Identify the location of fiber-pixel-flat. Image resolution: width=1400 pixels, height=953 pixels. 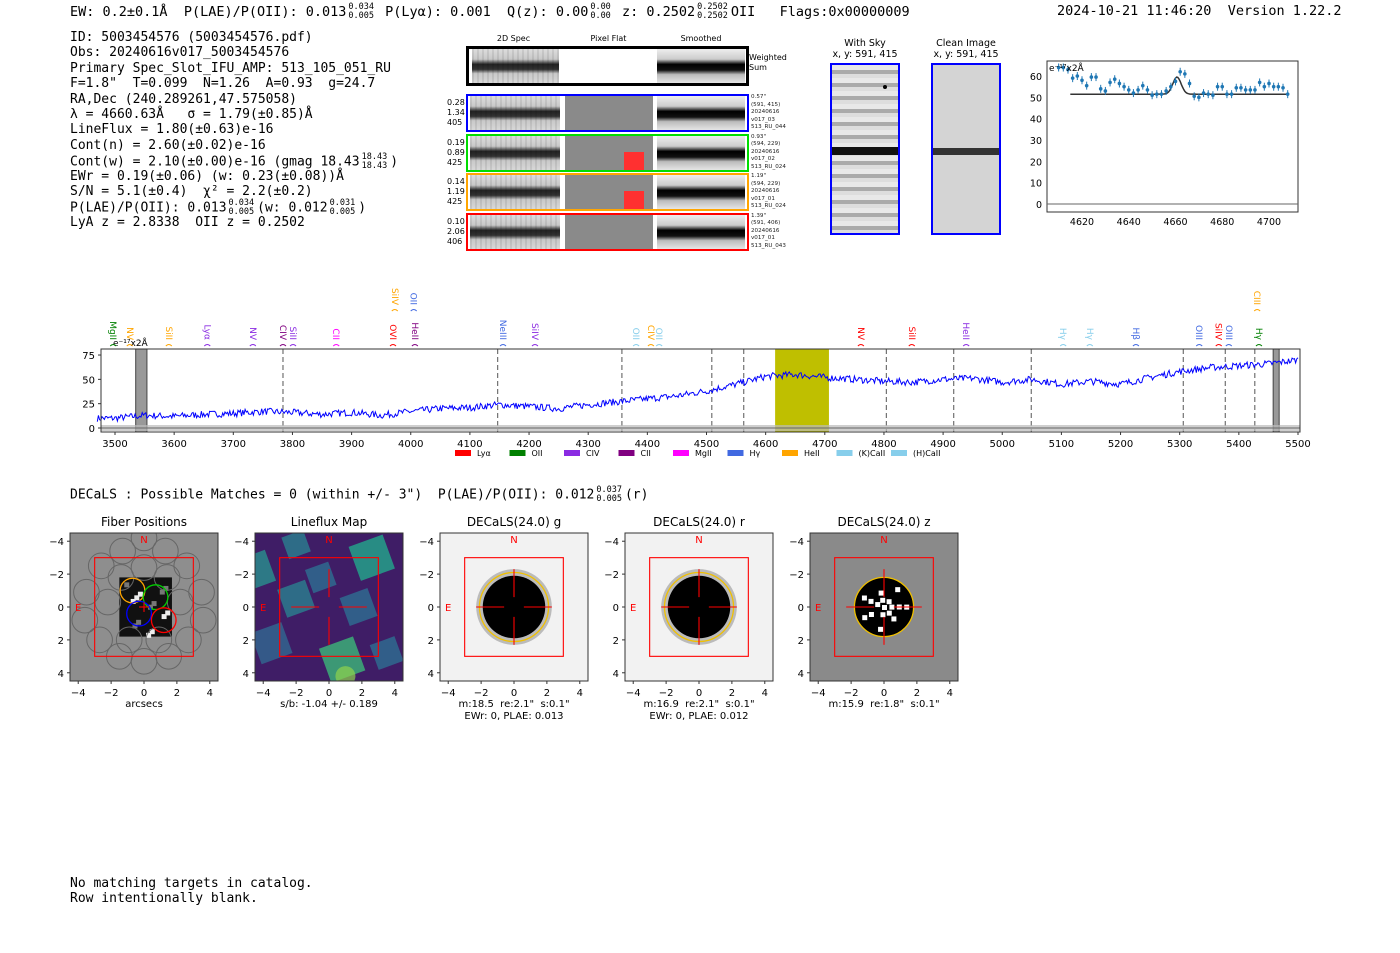
(609, 113).